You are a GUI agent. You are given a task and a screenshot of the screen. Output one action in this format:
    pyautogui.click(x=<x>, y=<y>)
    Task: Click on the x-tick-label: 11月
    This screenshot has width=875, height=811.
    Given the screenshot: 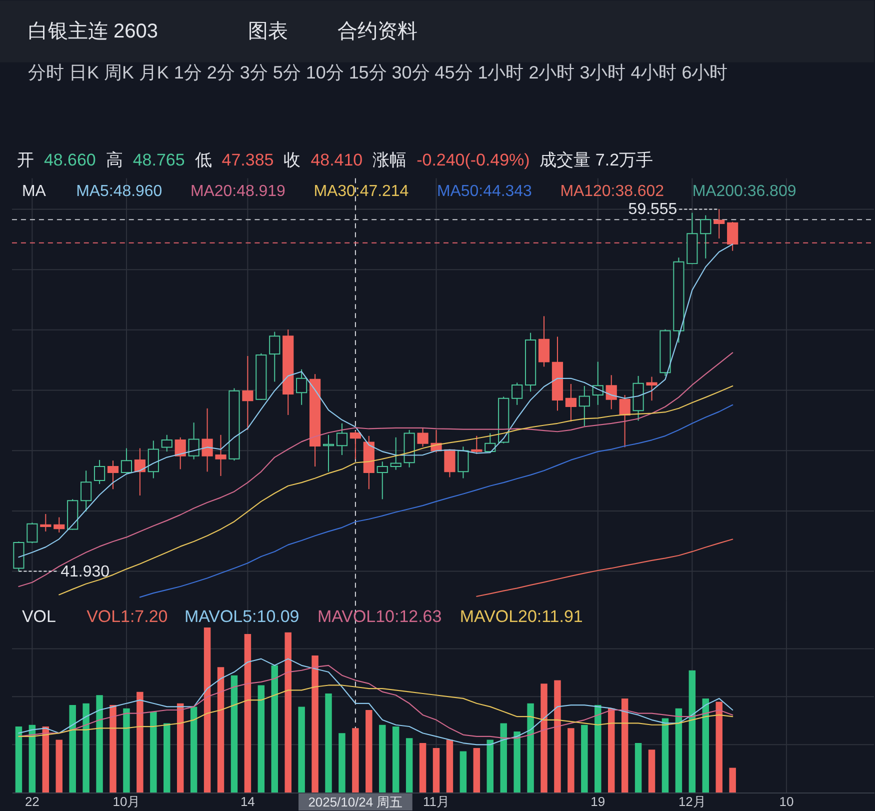 What is the action you would take?
    pyautogui.click(x=436, y=802)
    